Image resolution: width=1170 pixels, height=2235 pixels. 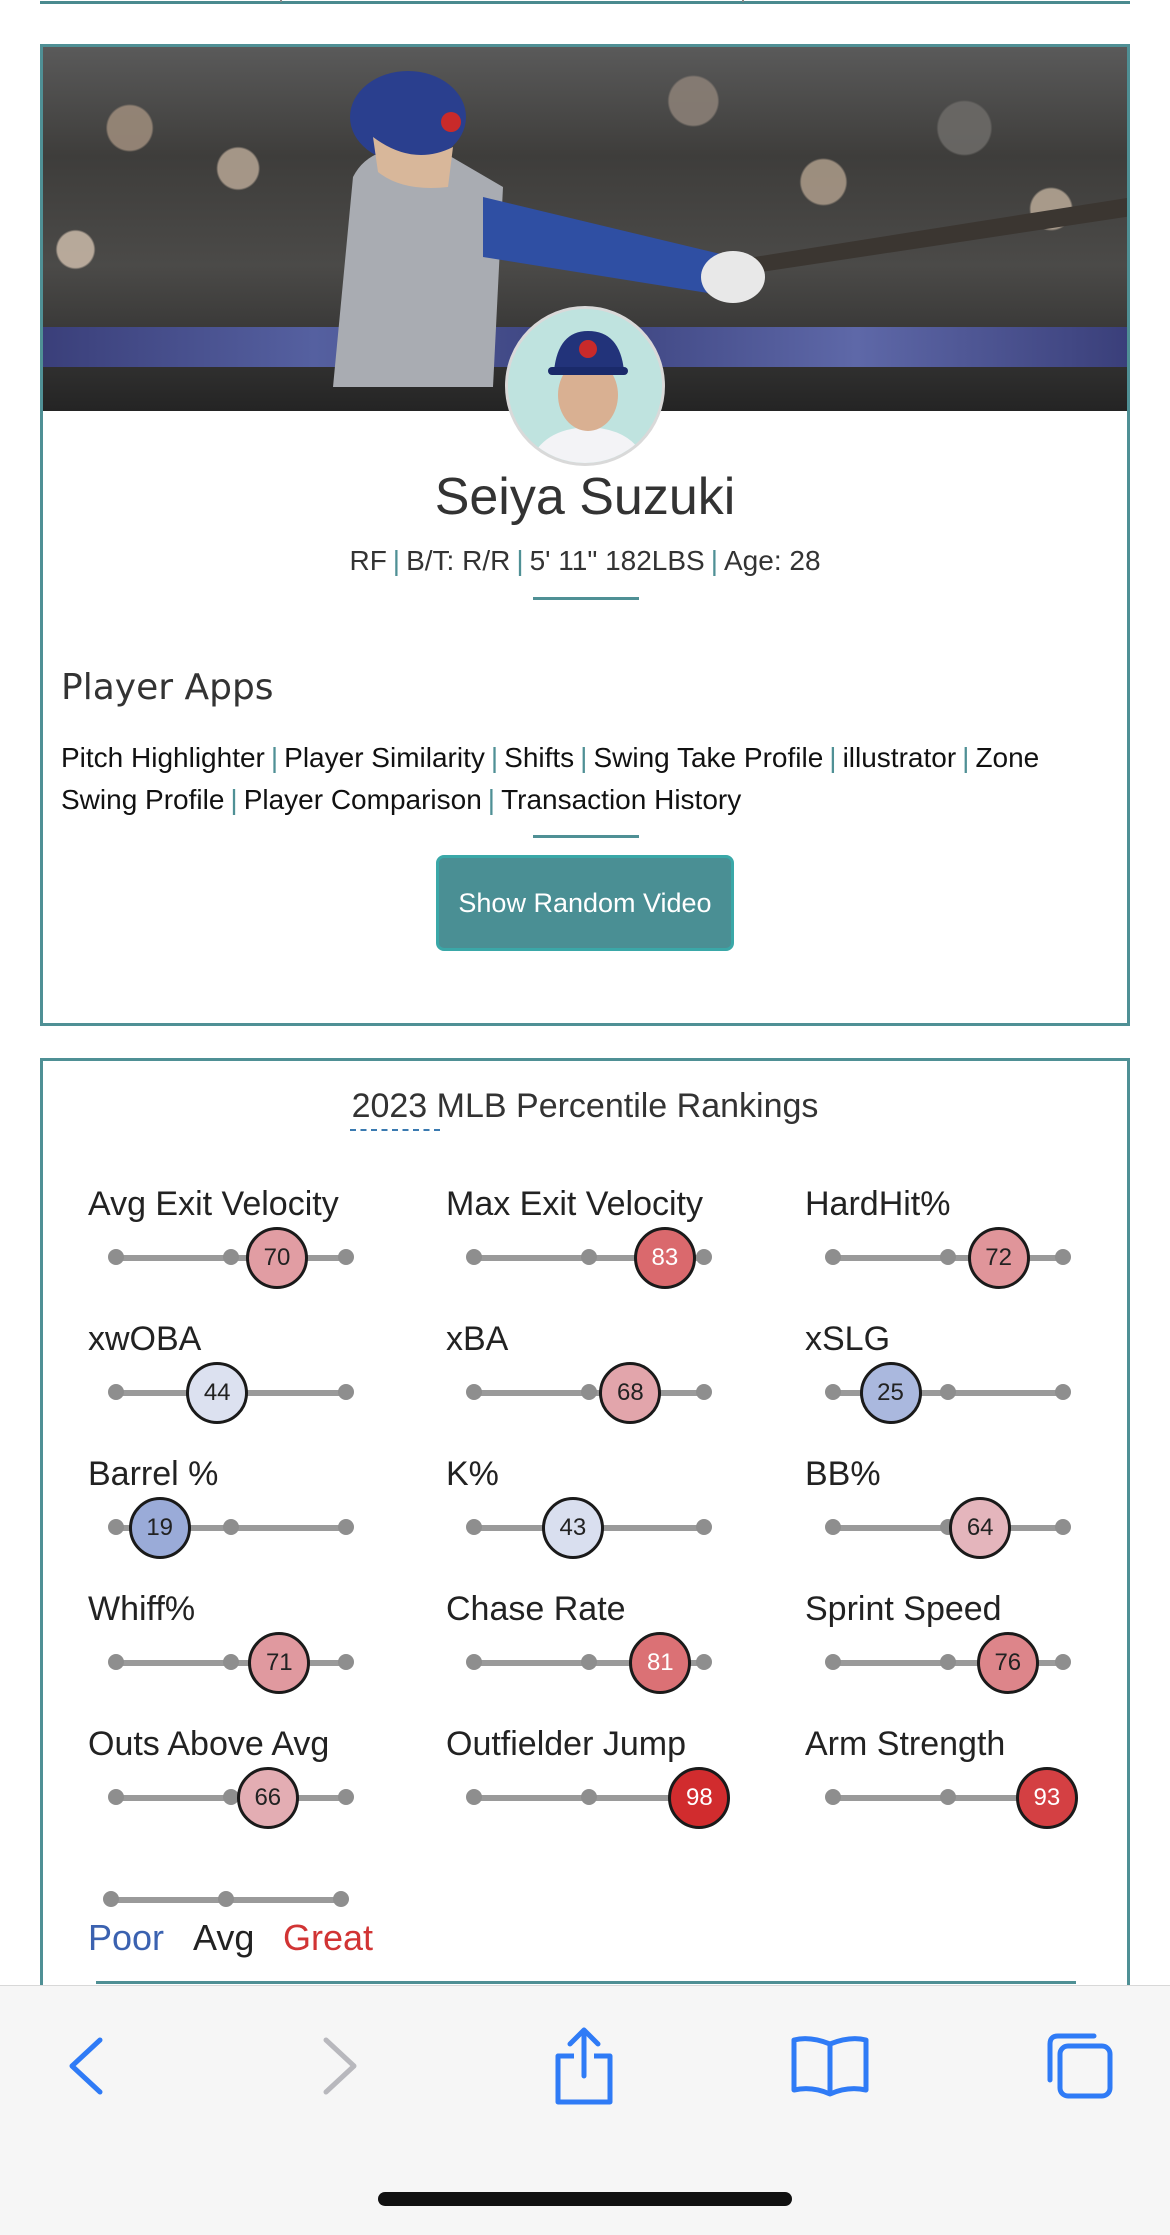 What do you see at coordinates (153, 1474) in the screenshot?
I see `metric-label: Barrel %` at bounding box center [153, 1474].